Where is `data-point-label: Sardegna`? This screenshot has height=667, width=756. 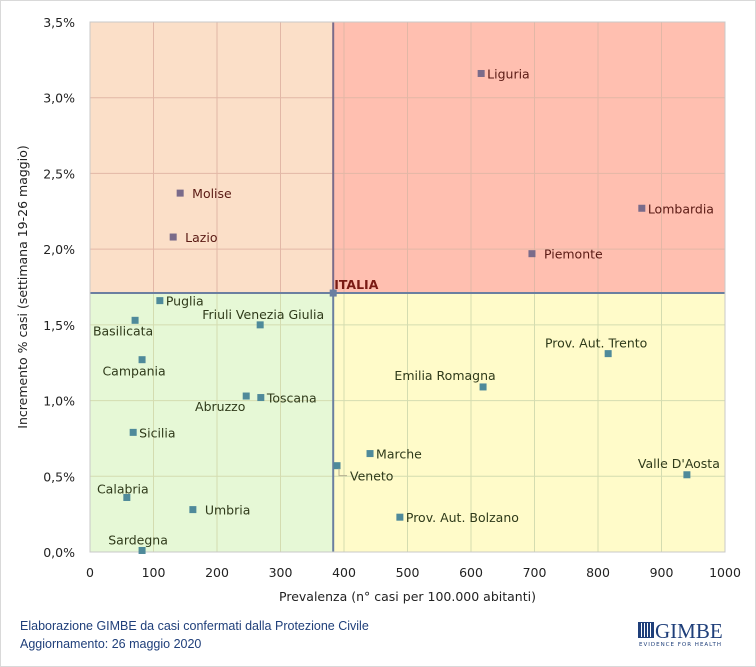 data-point-label: Sardegna is located at coordinates (138, 539).